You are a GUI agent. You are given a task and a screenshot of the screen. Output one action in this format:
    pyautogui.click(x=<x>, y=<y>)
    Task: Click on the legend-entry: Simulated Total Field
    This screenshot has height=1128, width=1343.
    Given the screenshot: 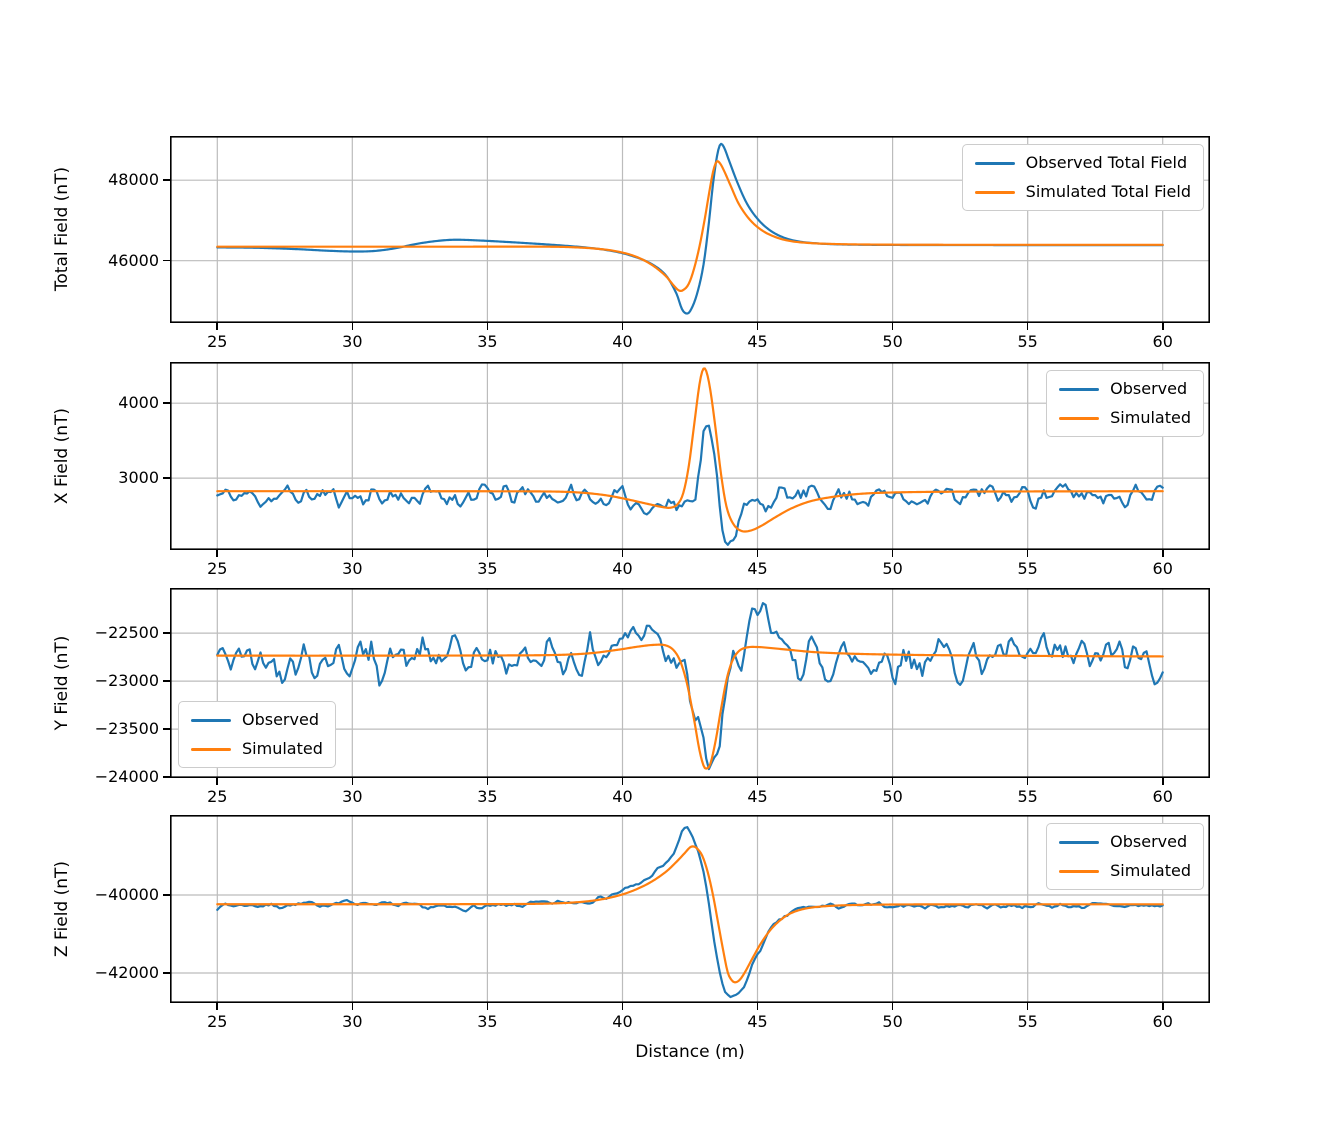 What is the action you would take?
    pyautogui.click(x=1082, y=192)
    